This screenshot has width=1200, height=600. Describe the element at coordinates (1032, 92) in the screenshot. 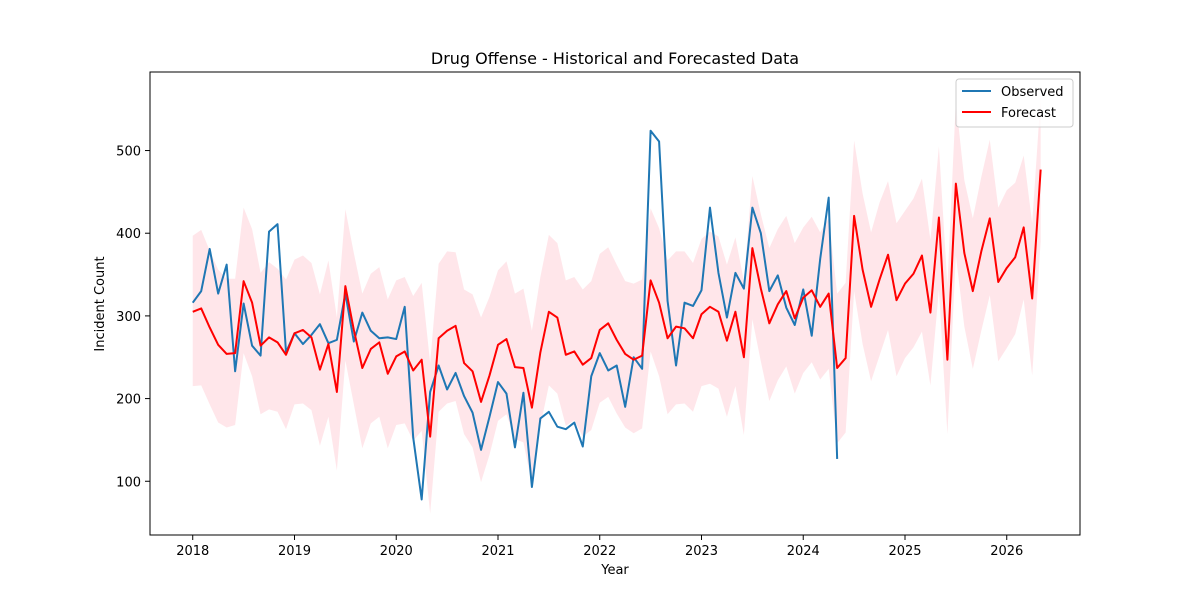

I see `legend-label-observed: Observed` at that location.